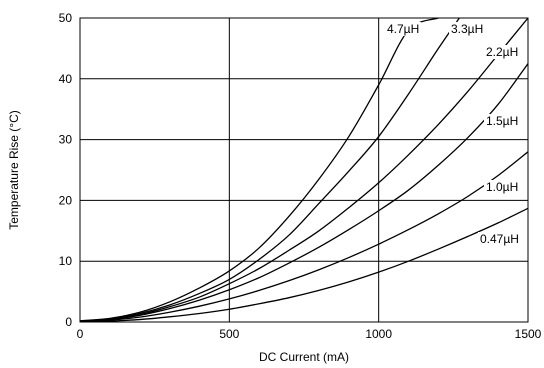 This screenshot has width=544, height=368. What do you see at coordinates (229, 334) in the screenshot?
I see `x-tick-500: 500` at bounding box center [229, 334].